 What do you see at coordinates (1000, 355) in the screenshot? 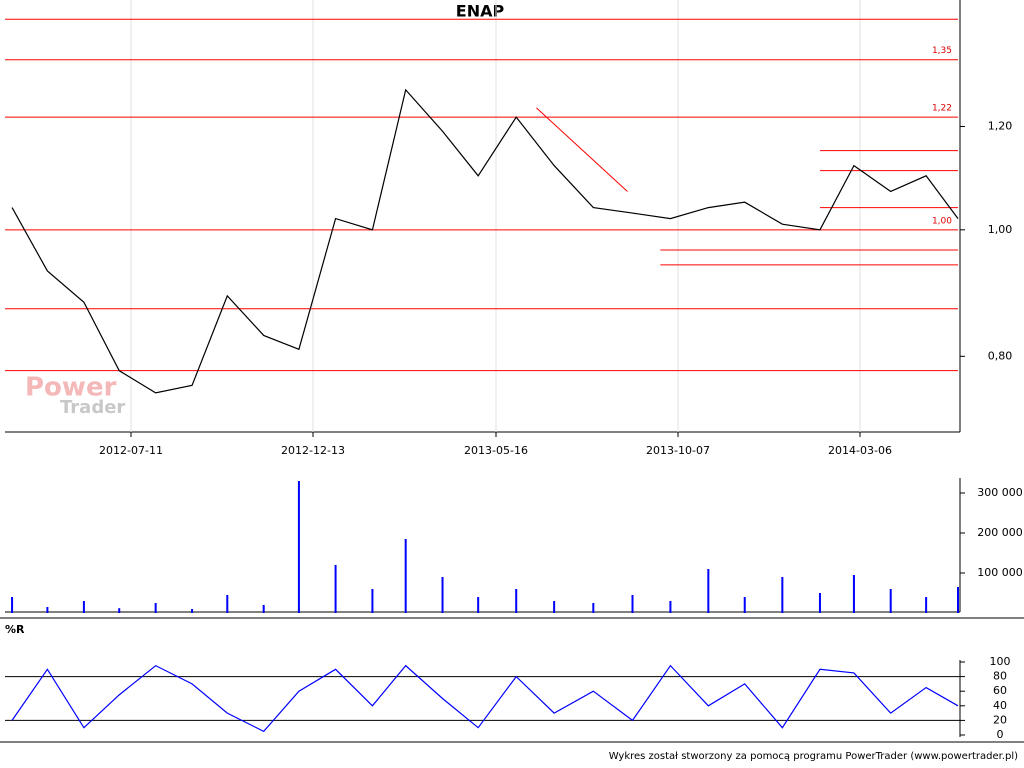
I see `y-tick-label: 0,80` at bounding box center [1000, 355].